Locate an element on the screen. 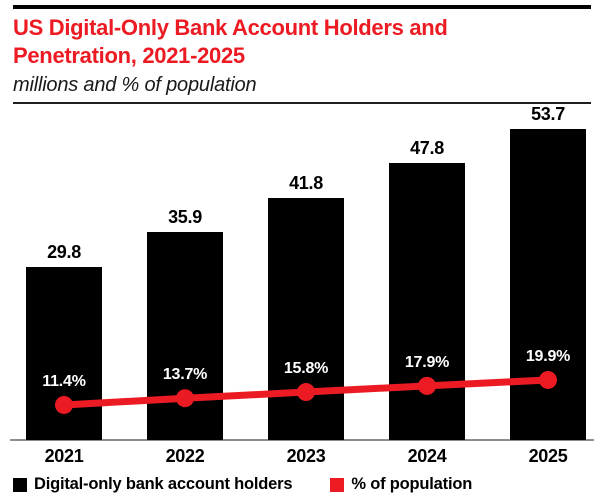 The width and height of the screenshot is (604, 499). legend-item-bar-series: Digital-only bank account holders is located at coordinates (153, 484).